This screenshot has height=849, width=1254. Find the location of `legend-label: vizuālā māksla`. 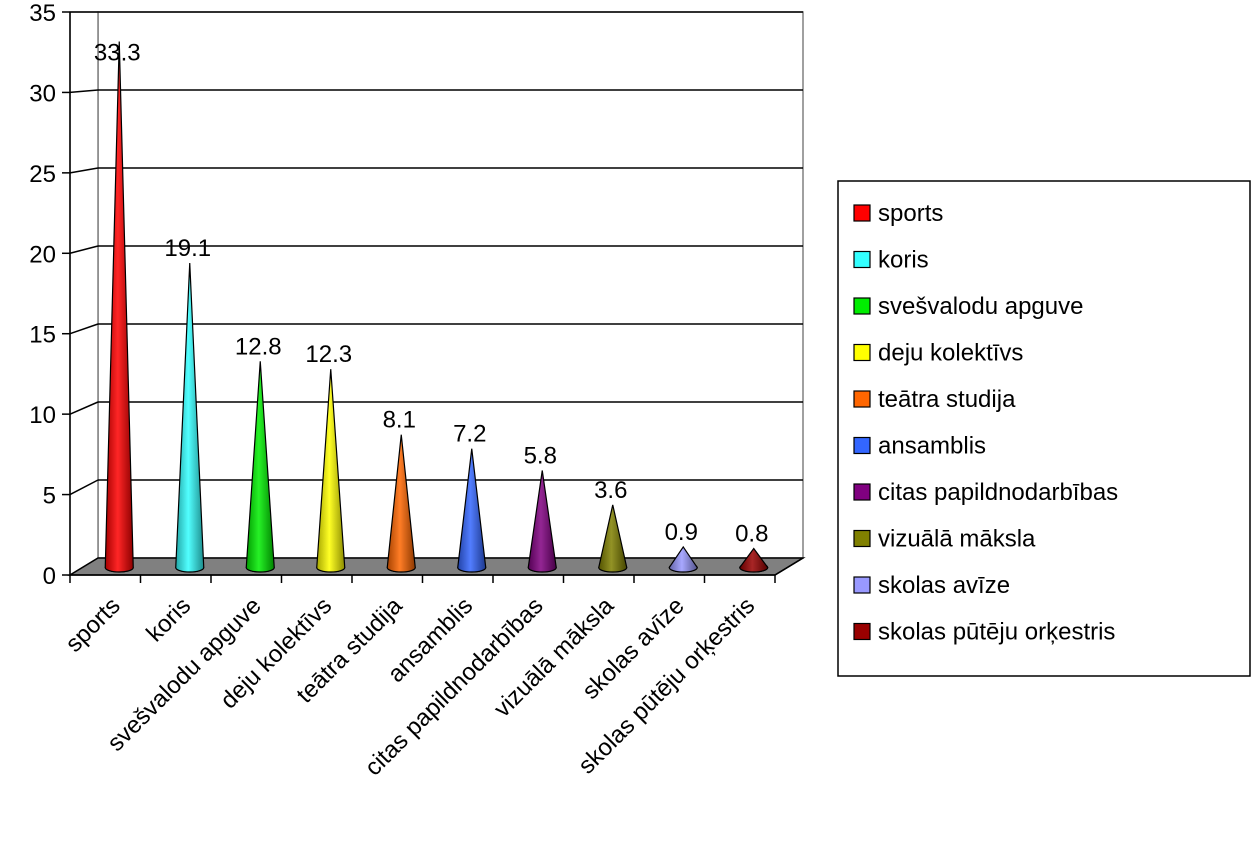

legend-label: vizuālā māksla is located at coordinates (957, 539).